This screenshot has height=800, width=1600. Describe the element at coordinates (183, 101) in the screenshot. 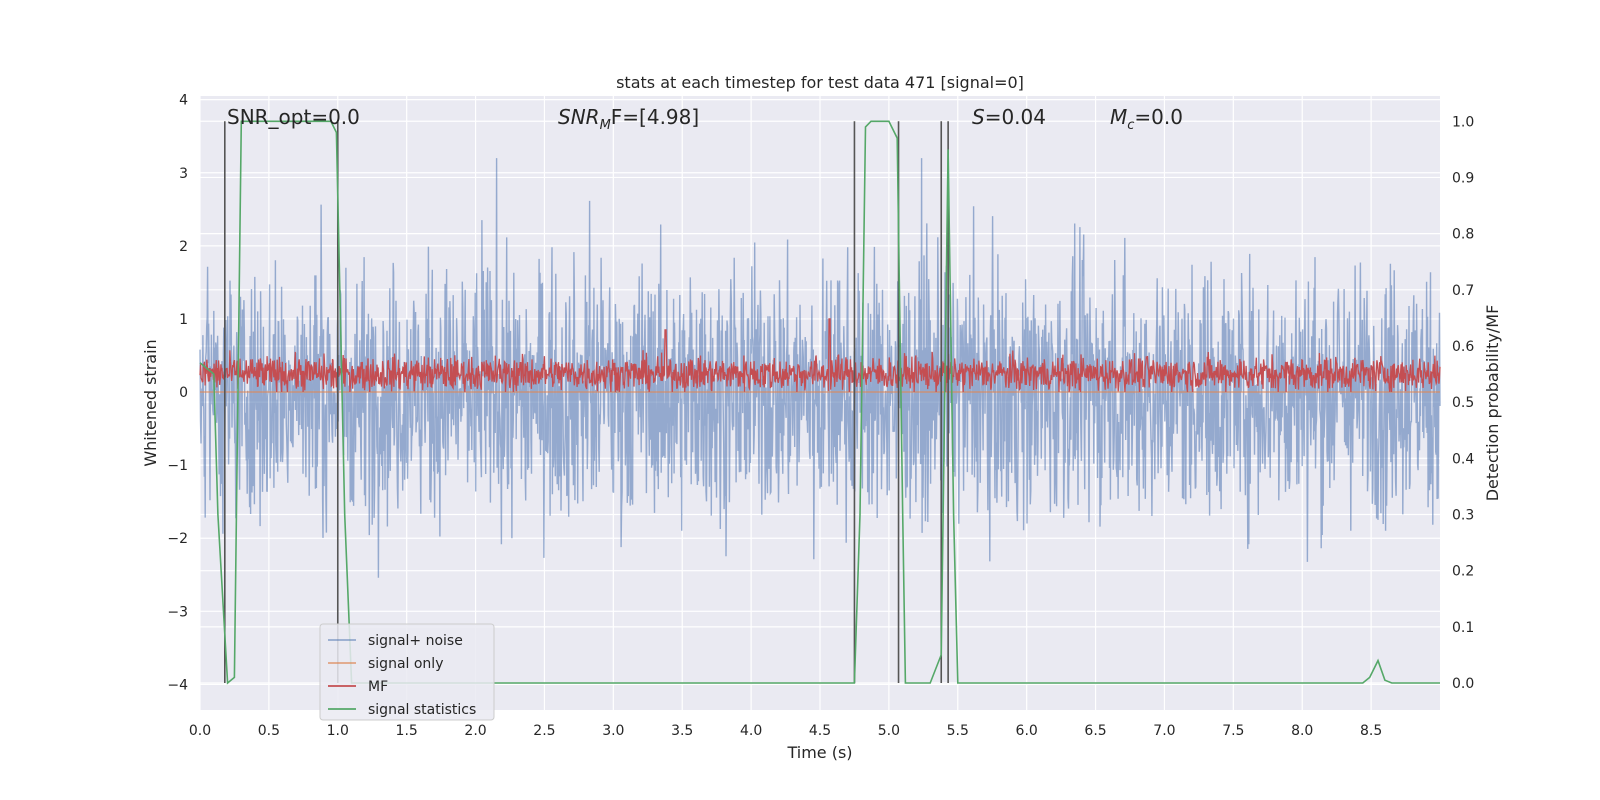

I see `y-tick-label-left: 4` at that location.